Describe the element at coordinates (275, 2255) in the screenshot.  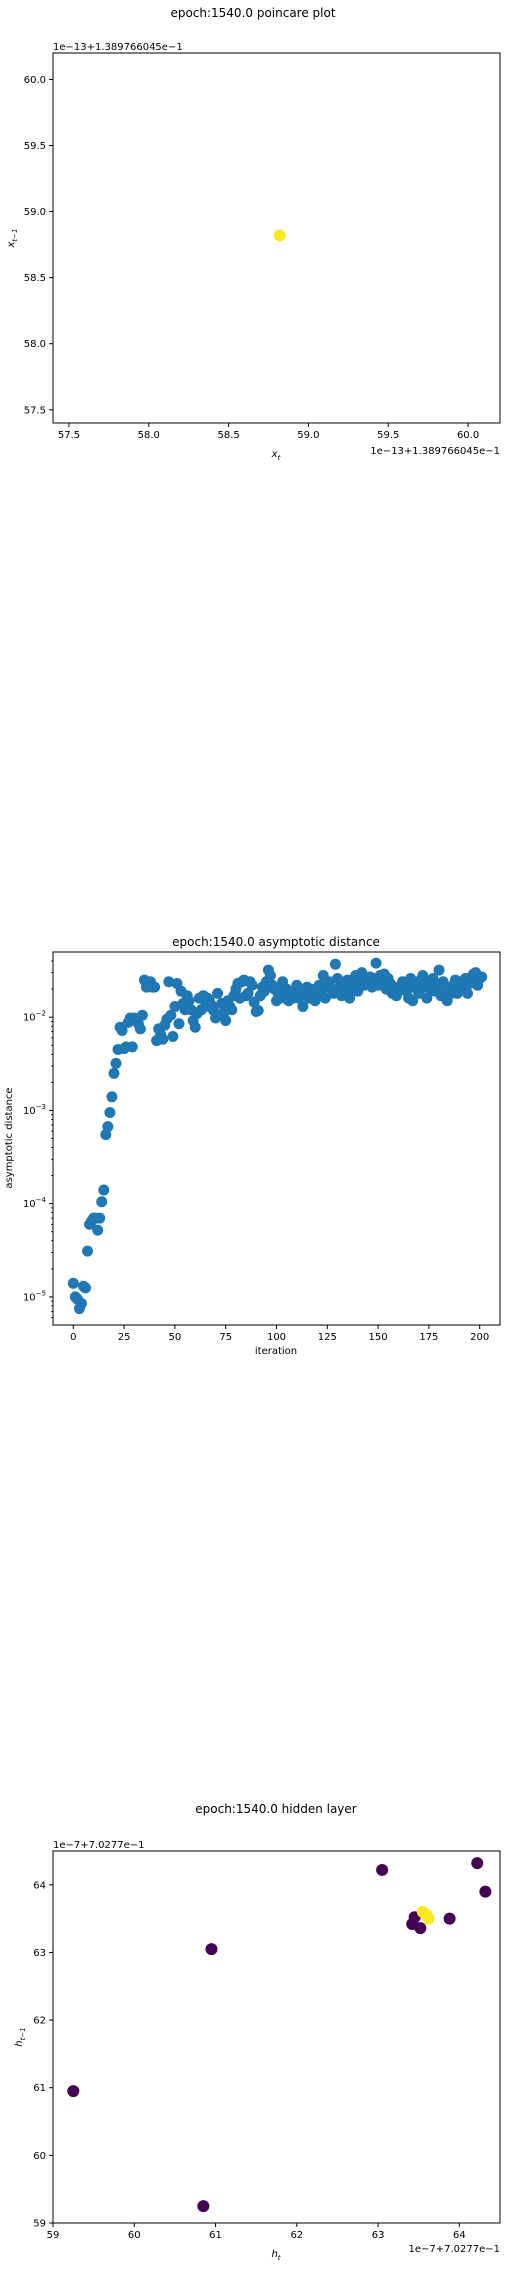
I see `hidden-x-axis-label: ht` at that location.